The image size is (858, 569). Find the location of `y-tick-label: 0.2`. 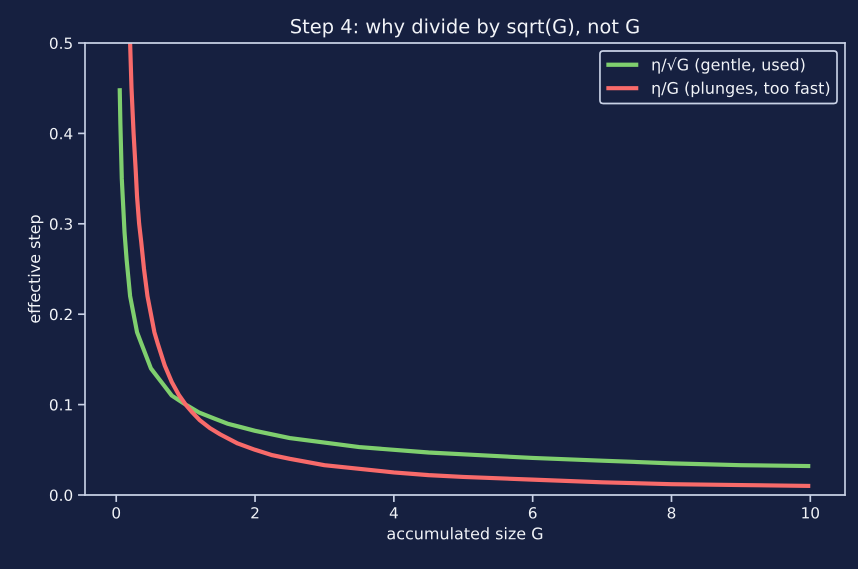

y-tick-label: 0.2 is located at coordinates (61, 314).